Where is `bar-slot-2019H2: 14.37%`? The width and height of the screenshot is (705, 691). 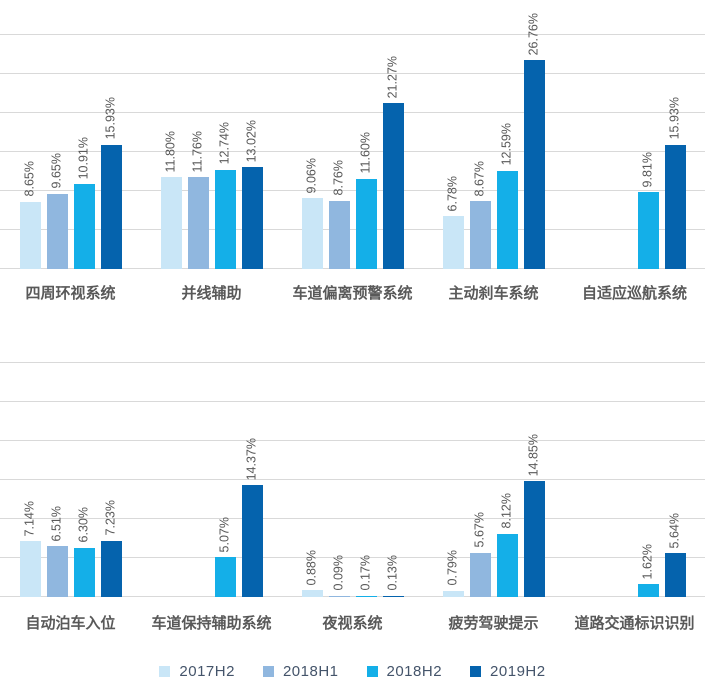
bar-slot-2019H2: 14.37% is located at coordinates (252, 480).